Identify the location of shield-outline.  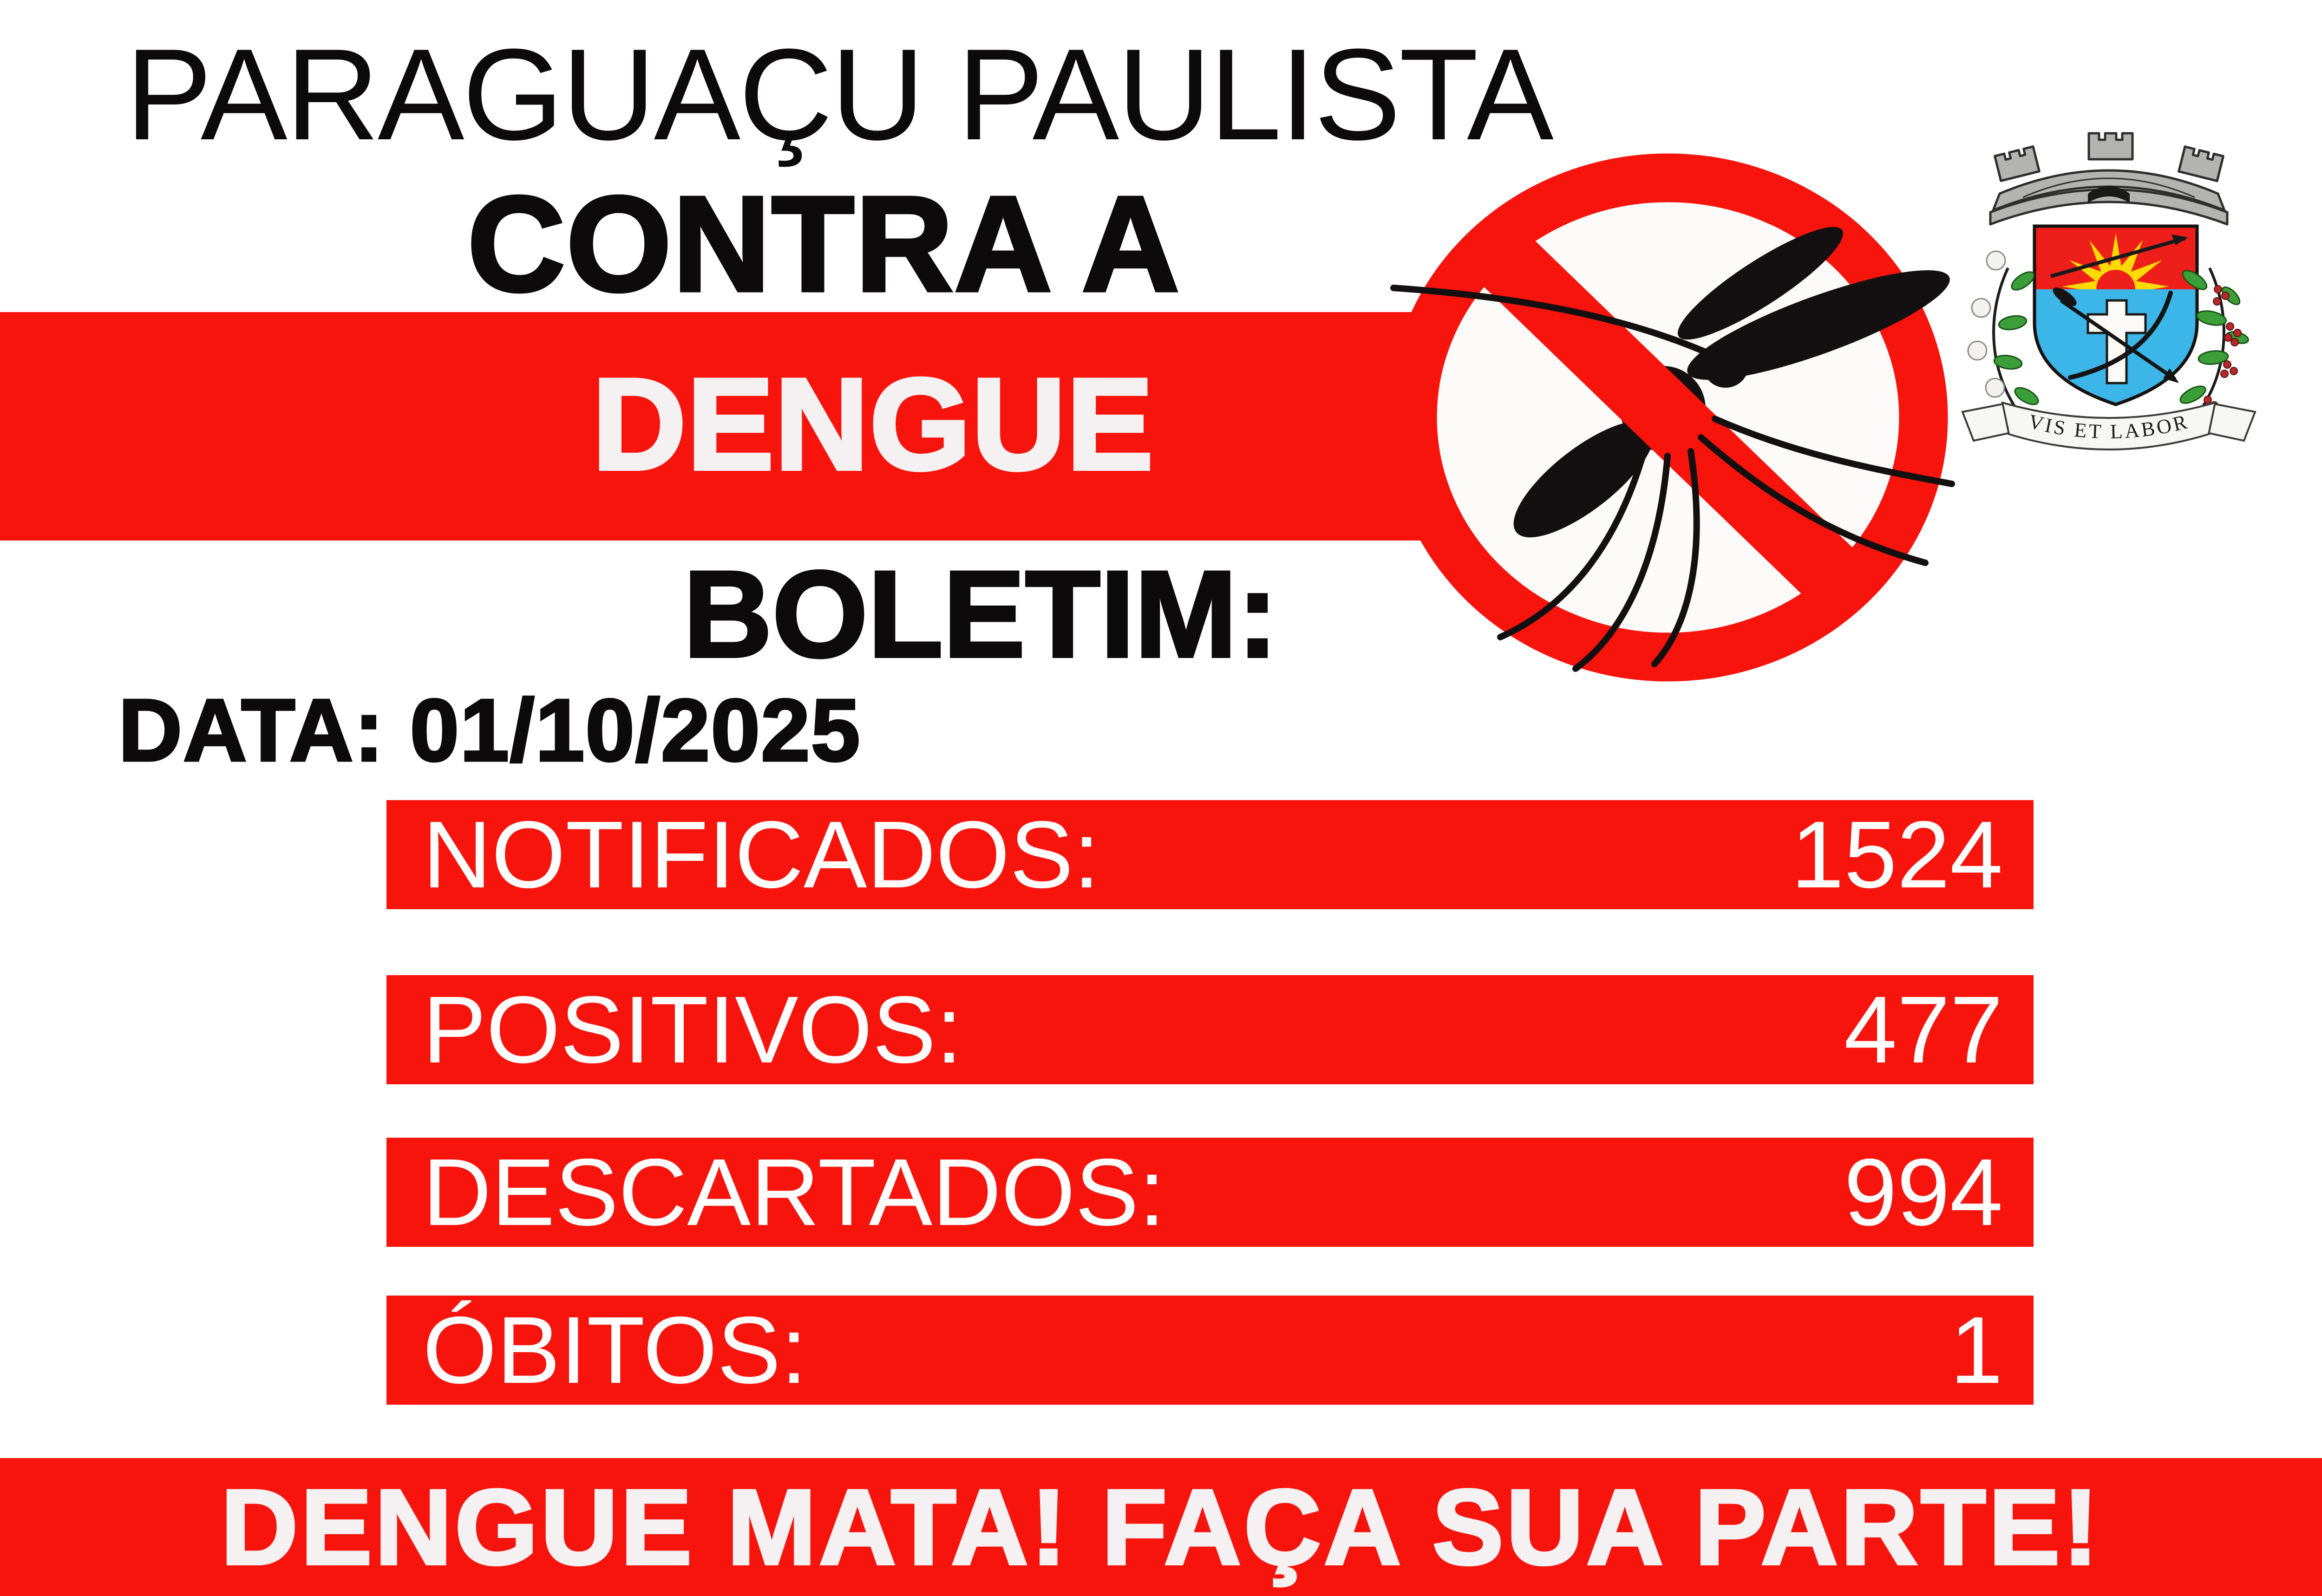
(2116, 315).